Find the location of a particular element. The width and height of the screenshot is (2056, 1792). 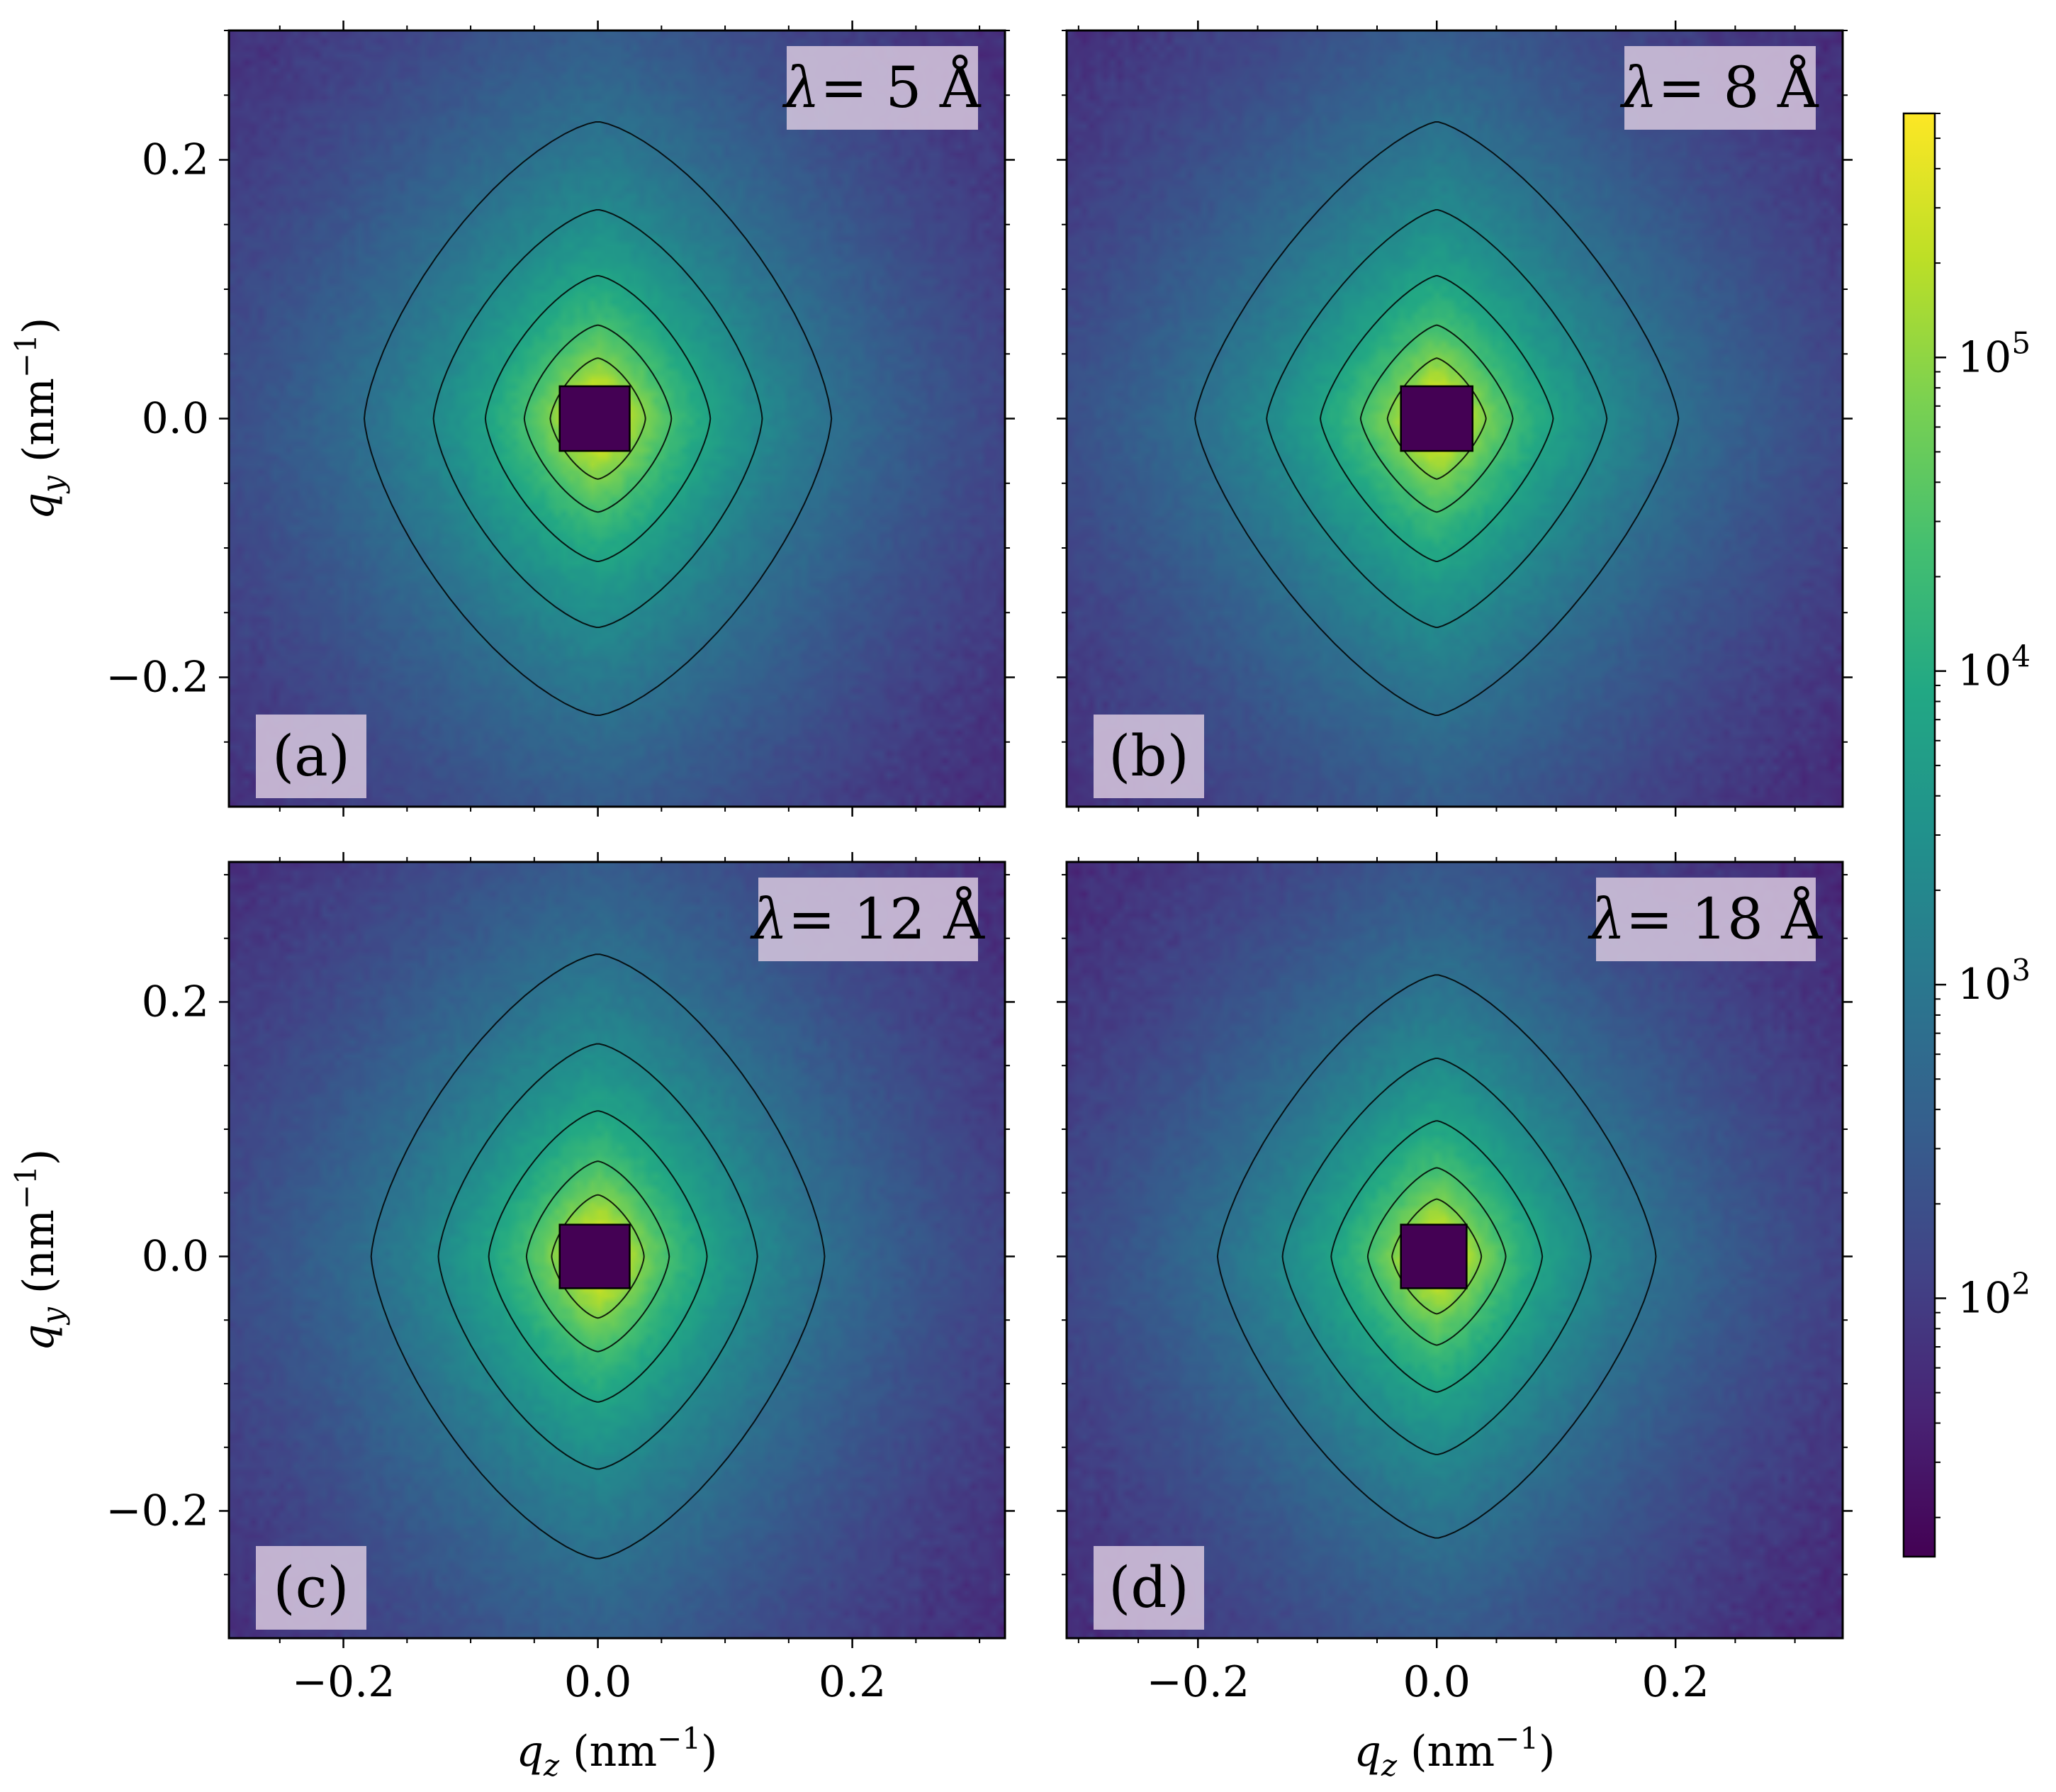

colorbar-tick-label: 10³ is located at coordinates (1994, 981).